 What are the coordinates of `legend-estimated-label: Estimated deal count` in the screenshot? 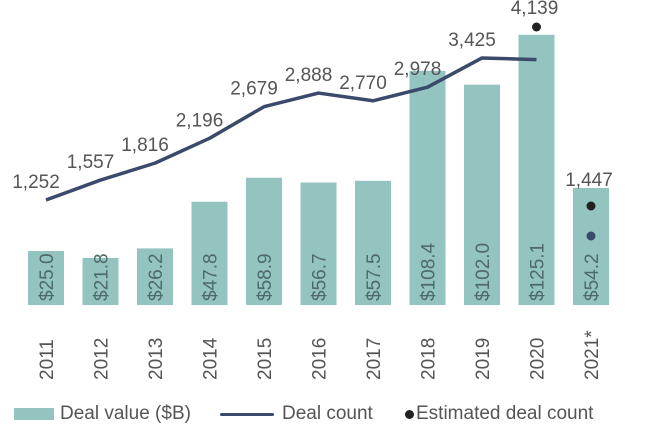 It's located at (505, 413).